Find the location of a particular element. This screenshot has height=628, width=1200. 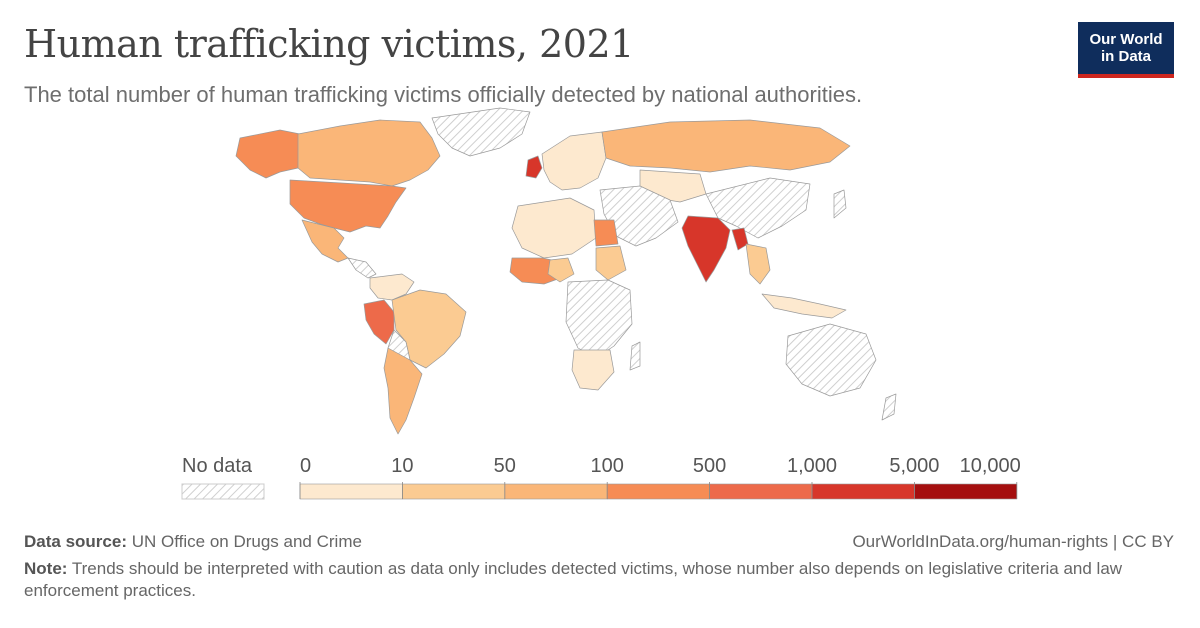

legend-no-data-label: No data is located at coordinates (217, 466).